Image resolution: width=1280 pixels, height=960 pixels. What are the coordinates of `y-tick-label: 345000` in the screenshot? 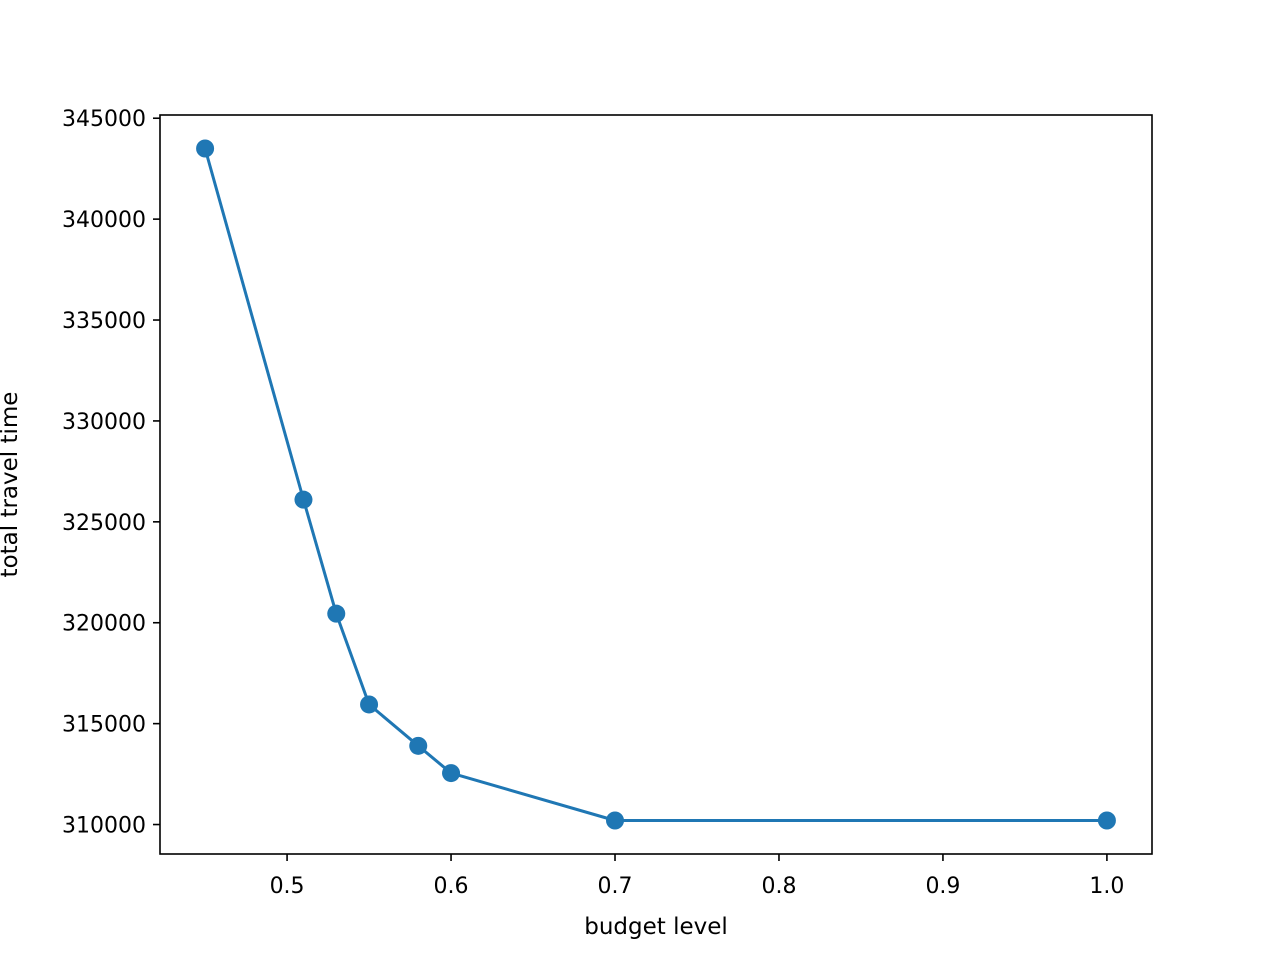 It's located at (104, 119).